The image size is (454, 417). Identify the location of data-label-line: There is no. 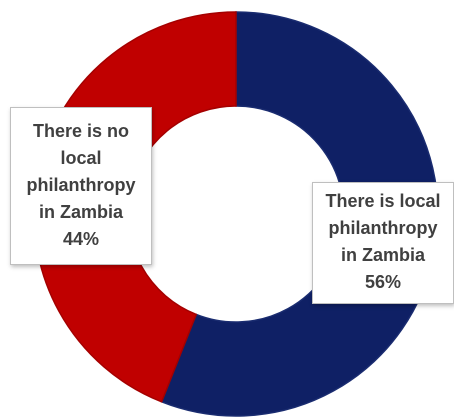
(81, 131).